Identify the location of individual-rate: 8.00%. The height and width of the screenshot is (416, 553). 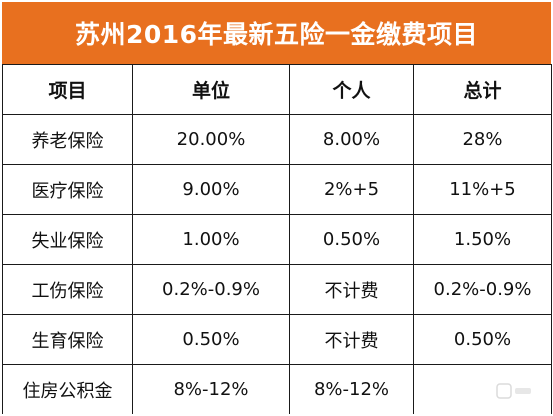
(351, 139).